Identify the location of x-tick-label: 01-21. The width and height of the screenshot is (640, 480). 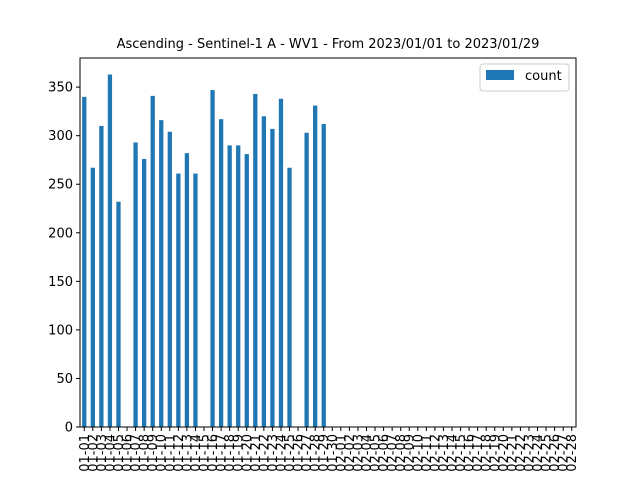
(256, 453).